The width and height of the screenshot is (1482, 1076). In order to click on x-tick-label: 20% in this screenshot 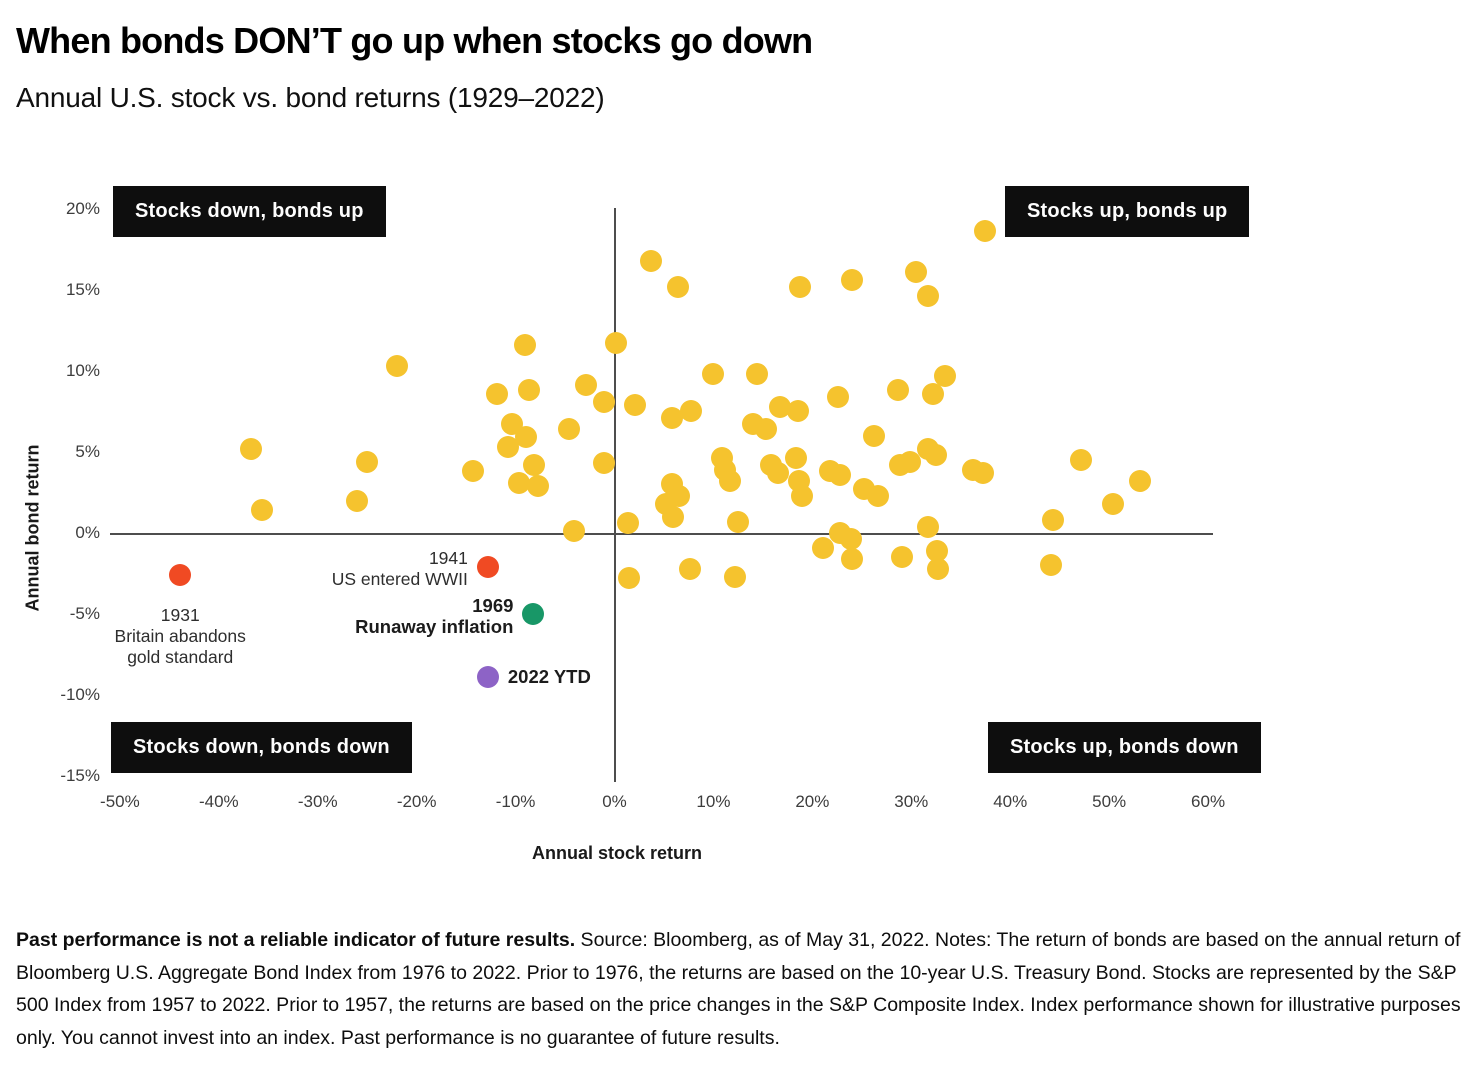, I will do `click(812, 801)`.